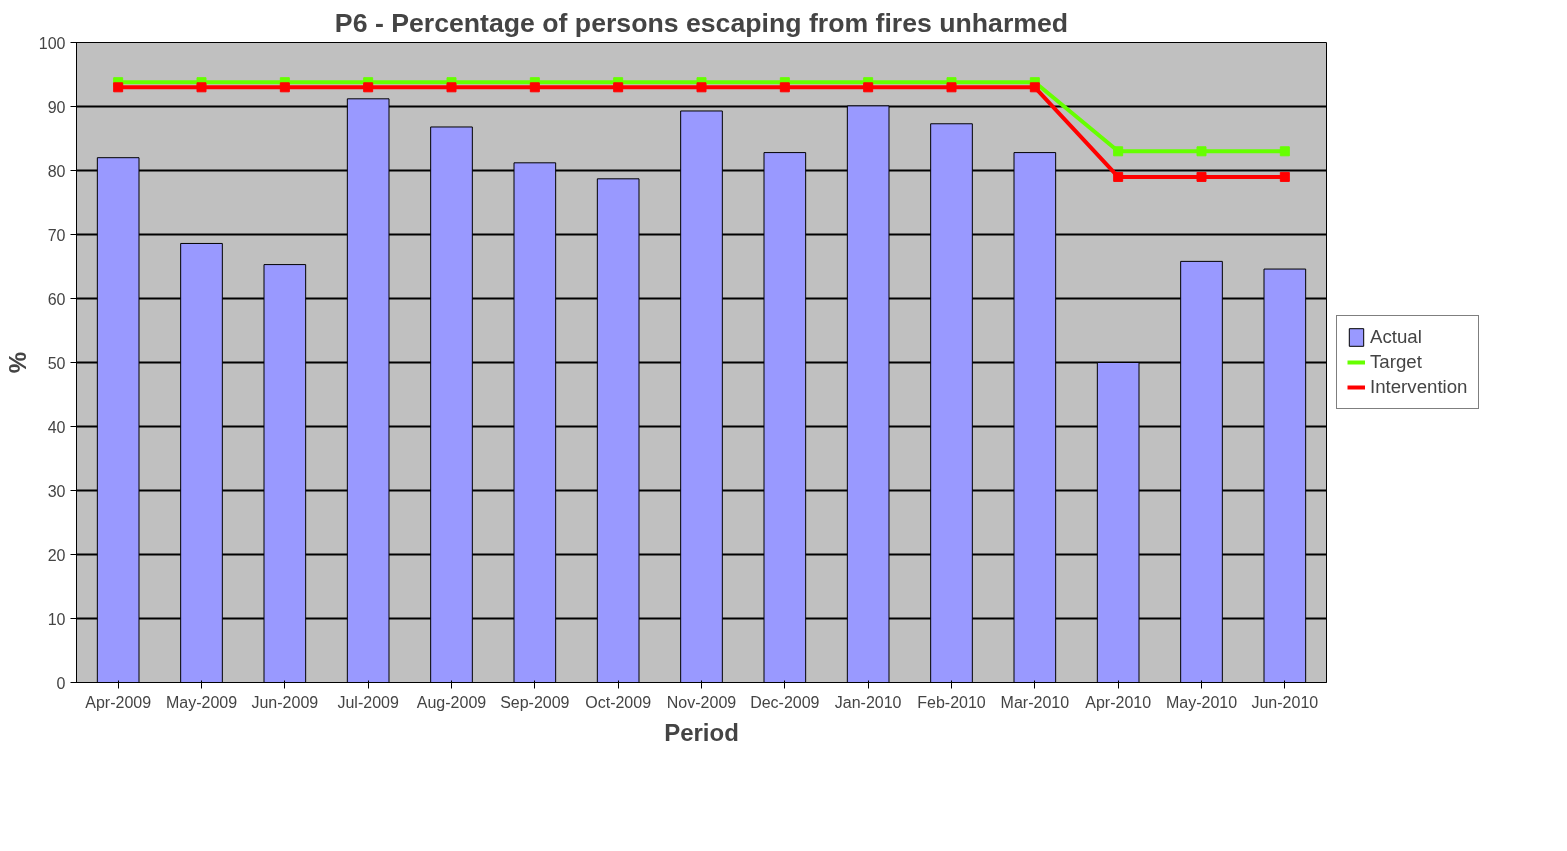 The image size is (1567, 851). Describe the element at coordinates (56, 235) in the screenshot. I see `y-tick-label: 70` at that location.